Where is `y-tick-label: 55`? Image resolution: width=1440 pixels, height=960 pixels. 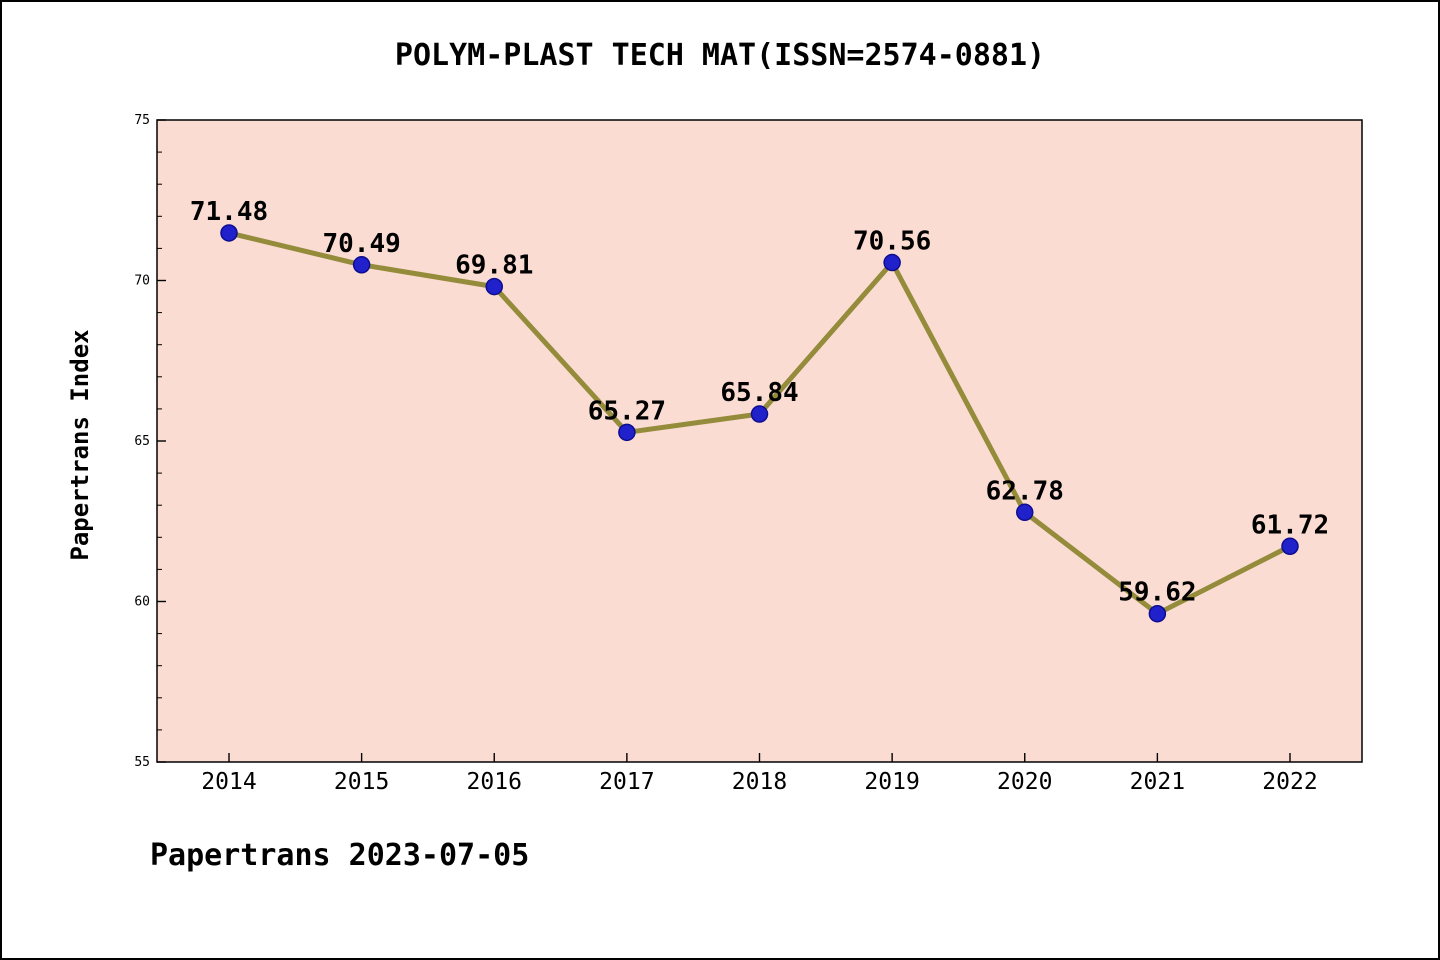
y-tick-label: 55 is located at coordinates (142, 762).